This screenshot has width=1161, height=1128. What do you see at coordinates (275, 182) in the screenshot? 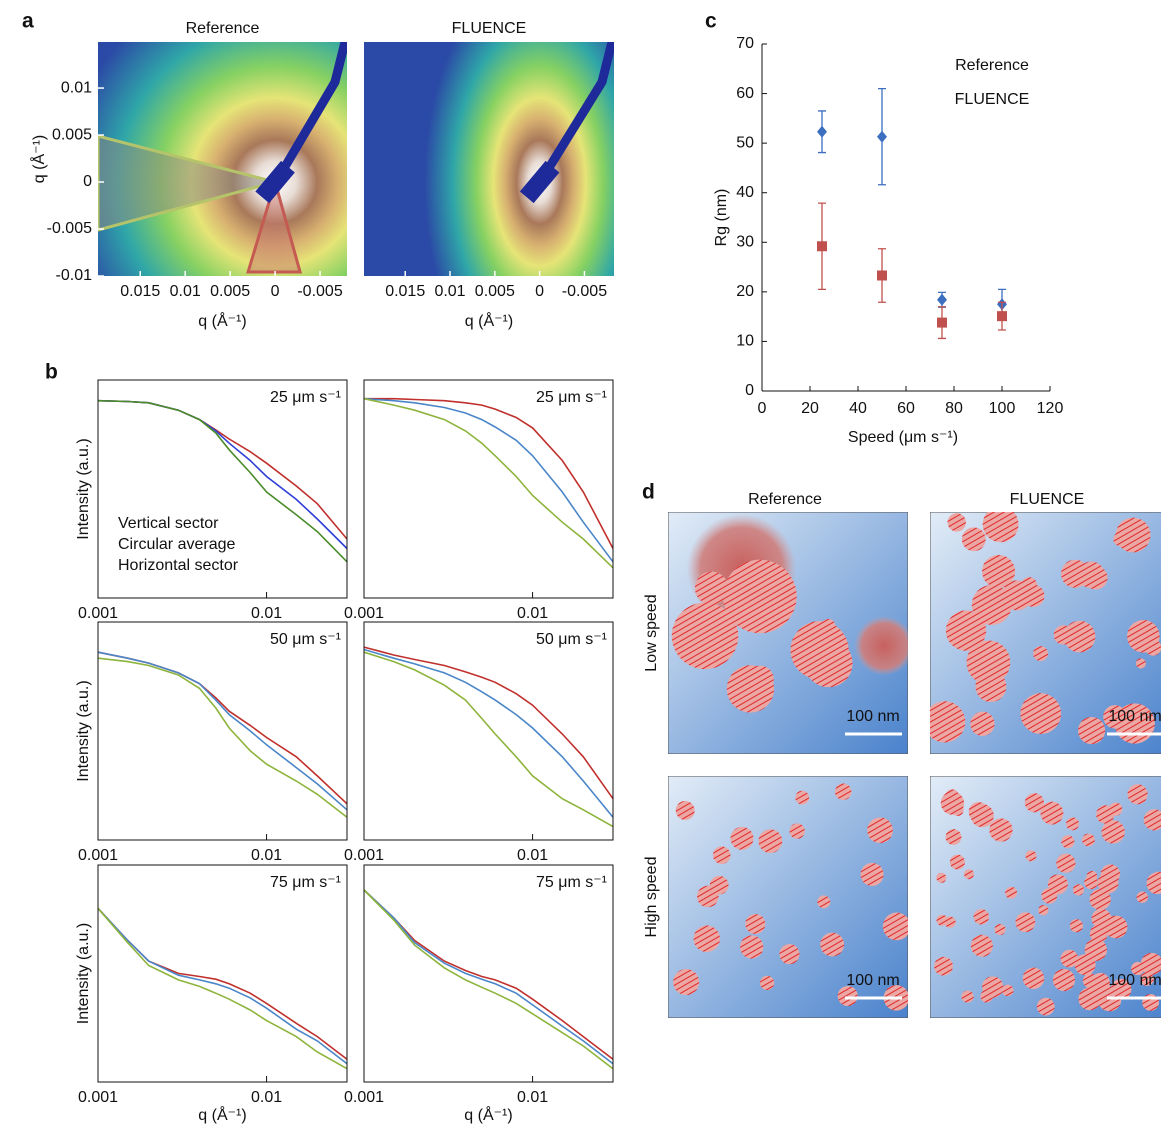
I see `beam-stop` at bounding box center [275, 182].